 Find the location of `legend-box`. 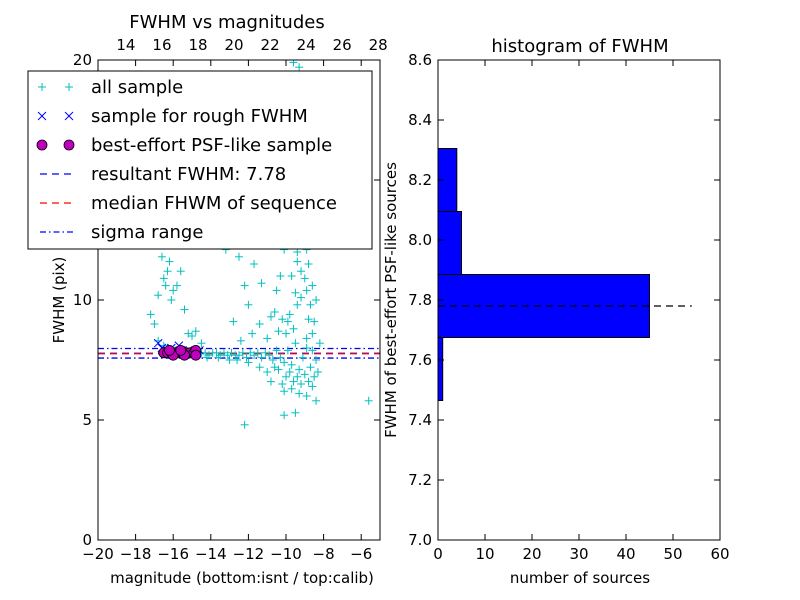

legend-box is located at coordinates (200, 160).